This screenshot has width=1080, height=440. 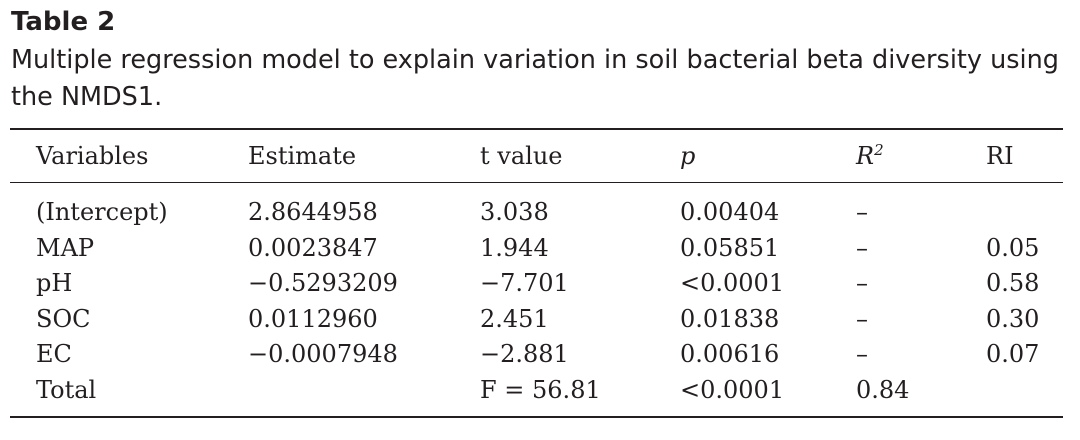 I want to click on header-r2: R2, so click(x=870, y=156).